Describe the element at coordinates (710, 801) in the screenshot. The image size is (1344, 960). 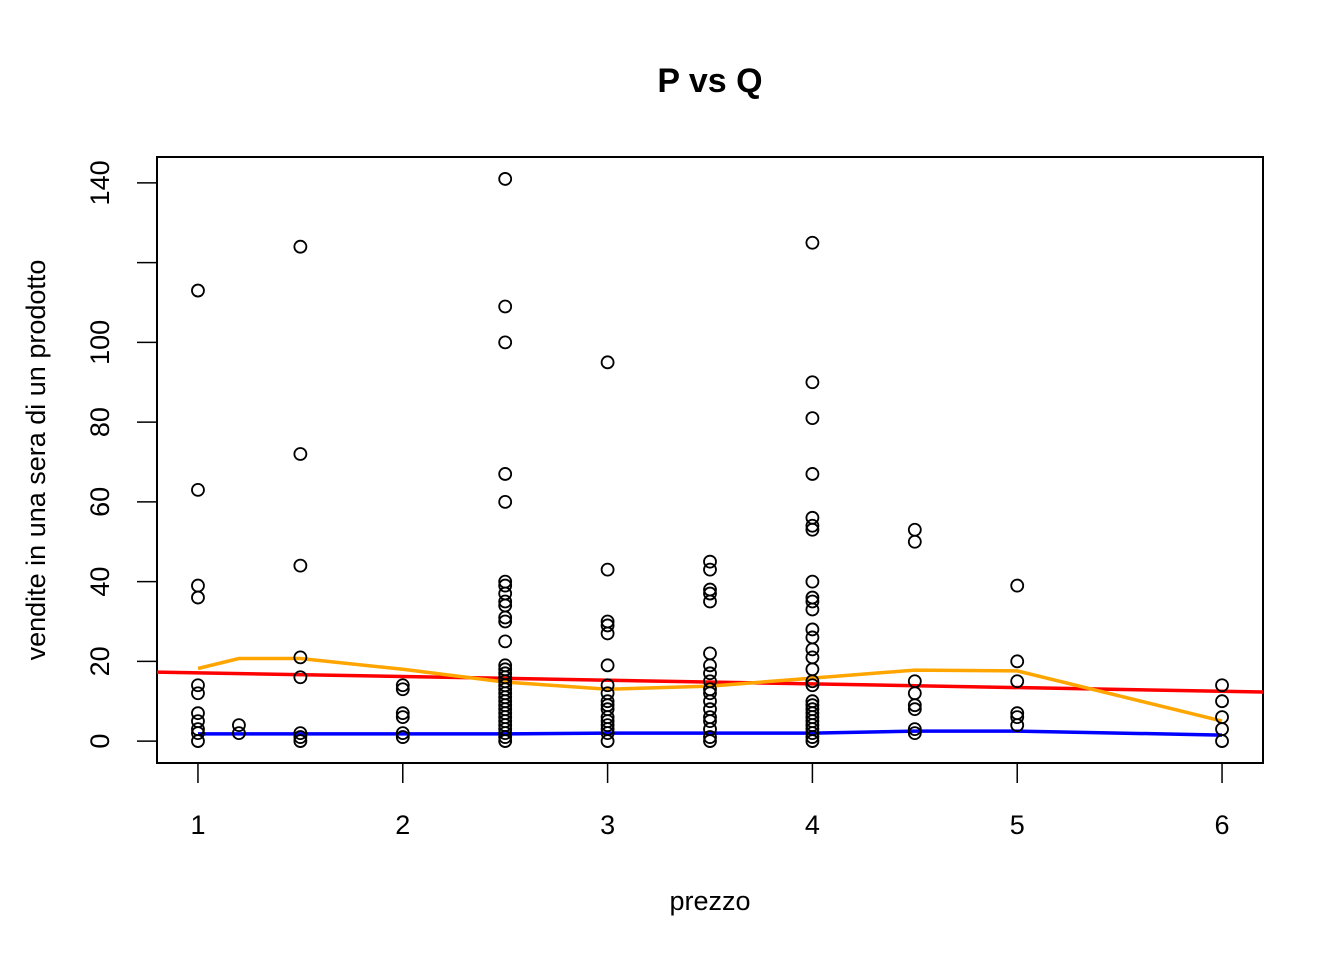
I see `x-axis: 1 2 3 4 5 6` at that location.